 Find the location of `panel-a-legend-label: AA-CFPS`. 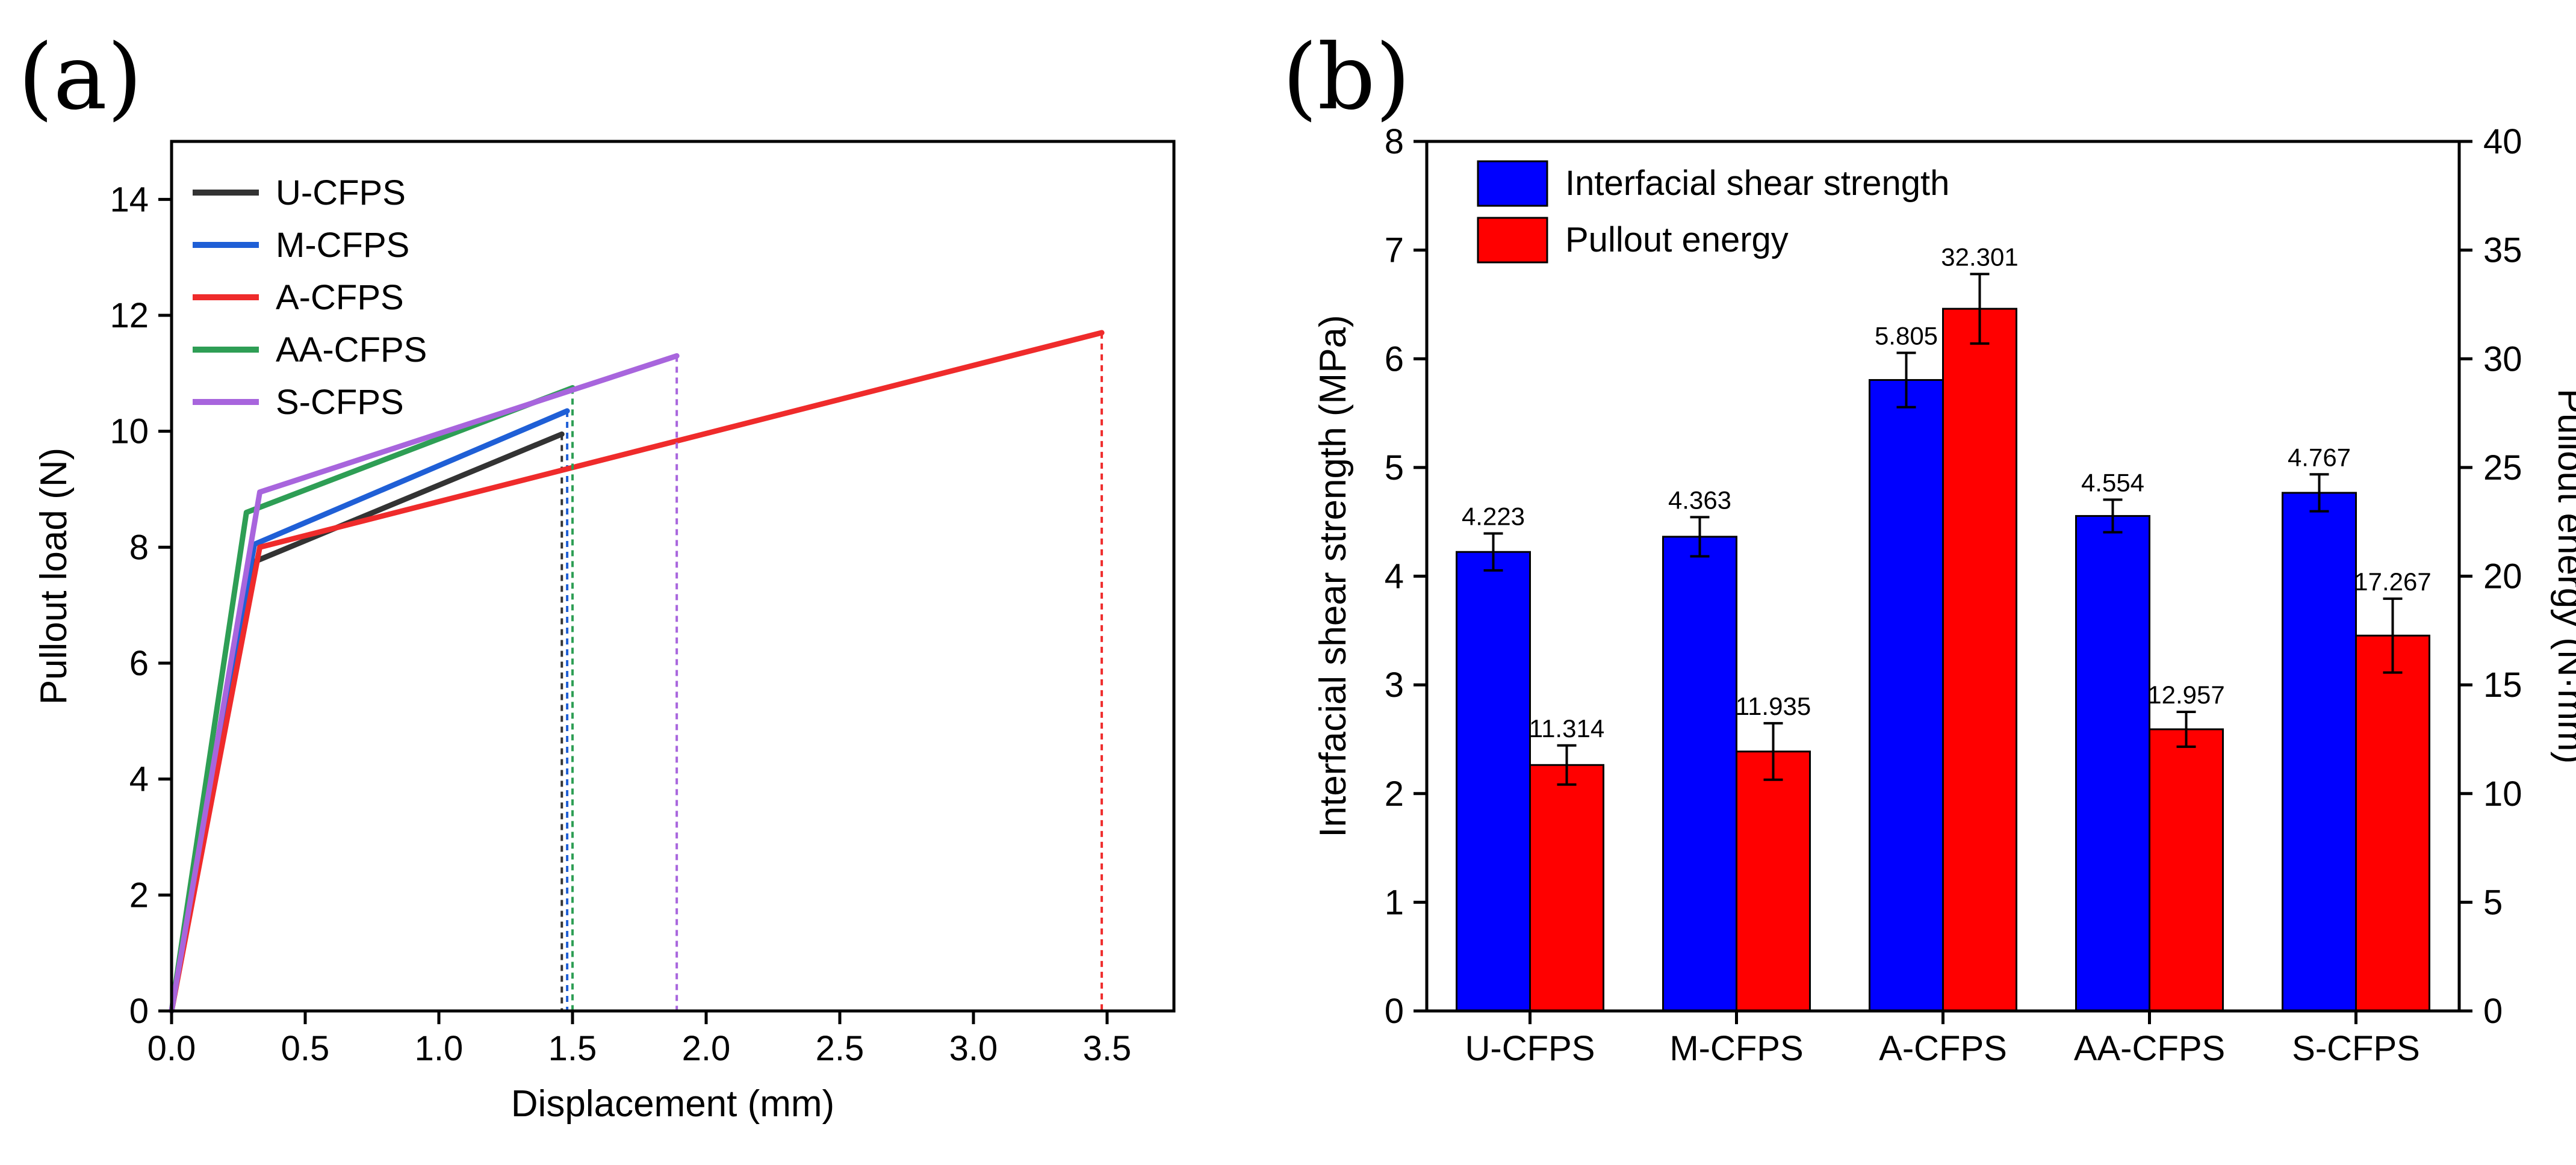

panel-a-legend-label: AA-CFPS is located at coordinates (351, 350).